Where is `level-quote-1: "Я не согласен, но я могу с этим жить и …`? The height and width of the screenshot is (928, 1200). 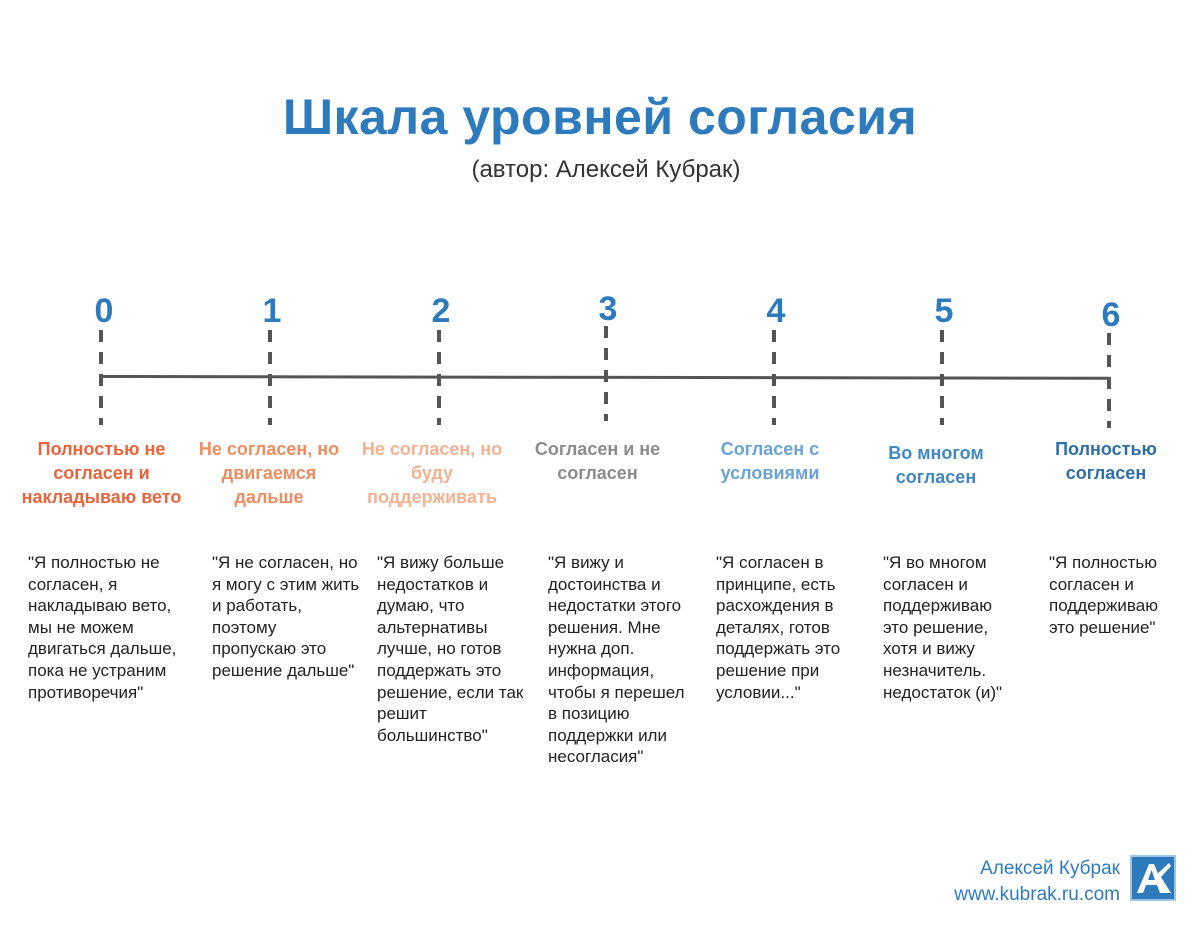
level-quote-1: "Я не согласен, но я могу с этим жить и … is located at coordinates (286, 616).